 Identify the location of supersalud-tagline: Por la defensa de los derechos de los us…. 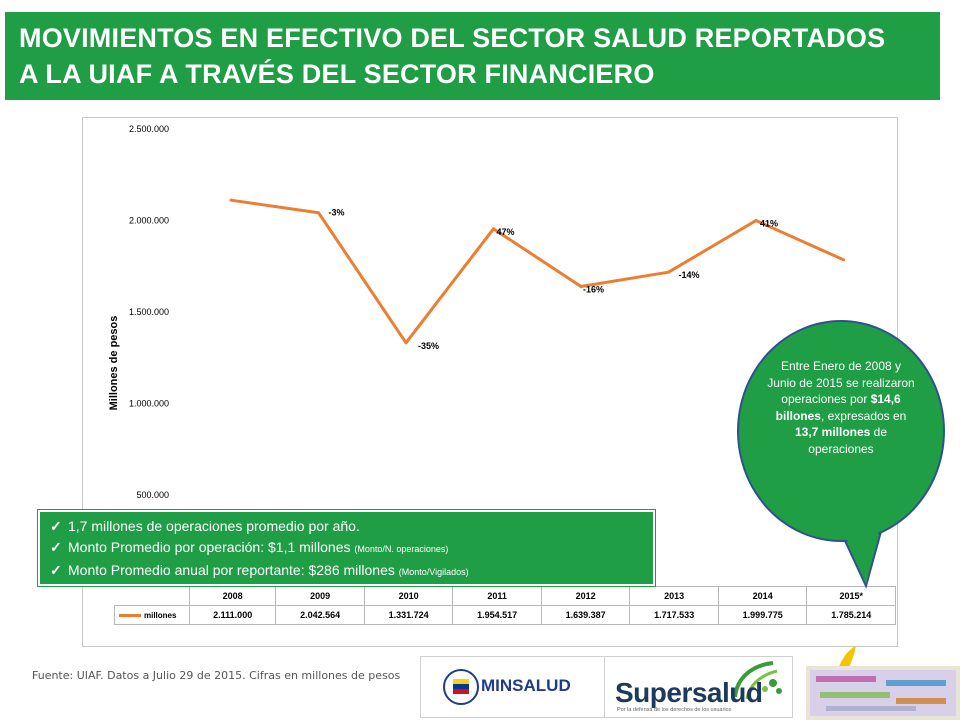
(674, 710).